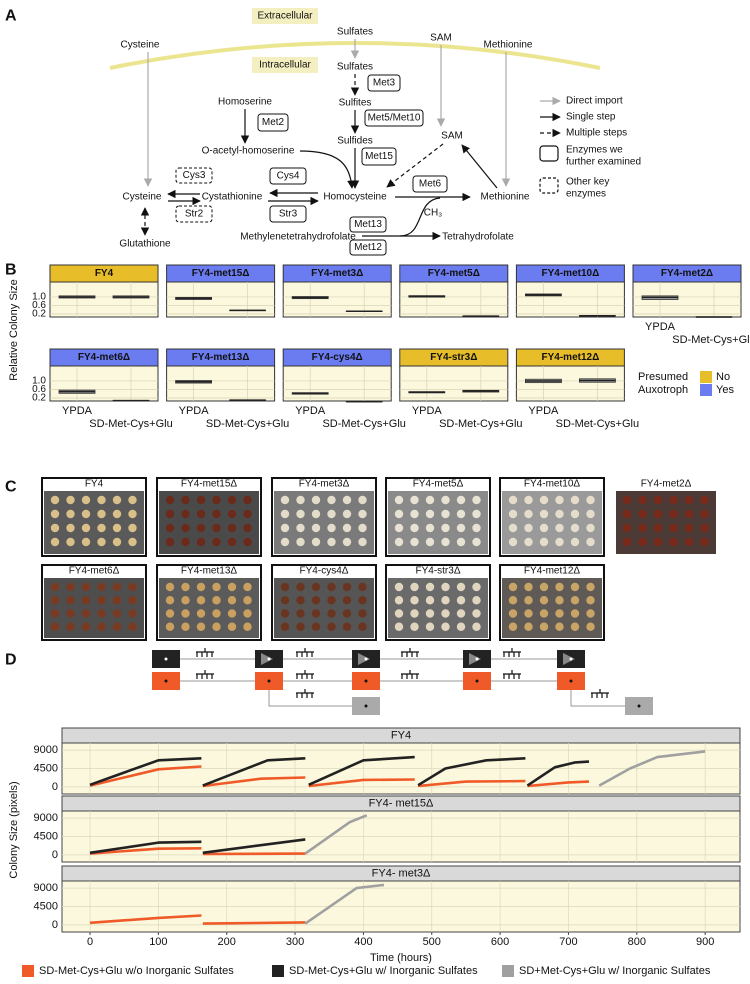 The width and height of the screenshot is (750, 984). What do you see at coordinates (549, 185) in the screenshot?
I see `legend-box` at bounding box center [549, 185].